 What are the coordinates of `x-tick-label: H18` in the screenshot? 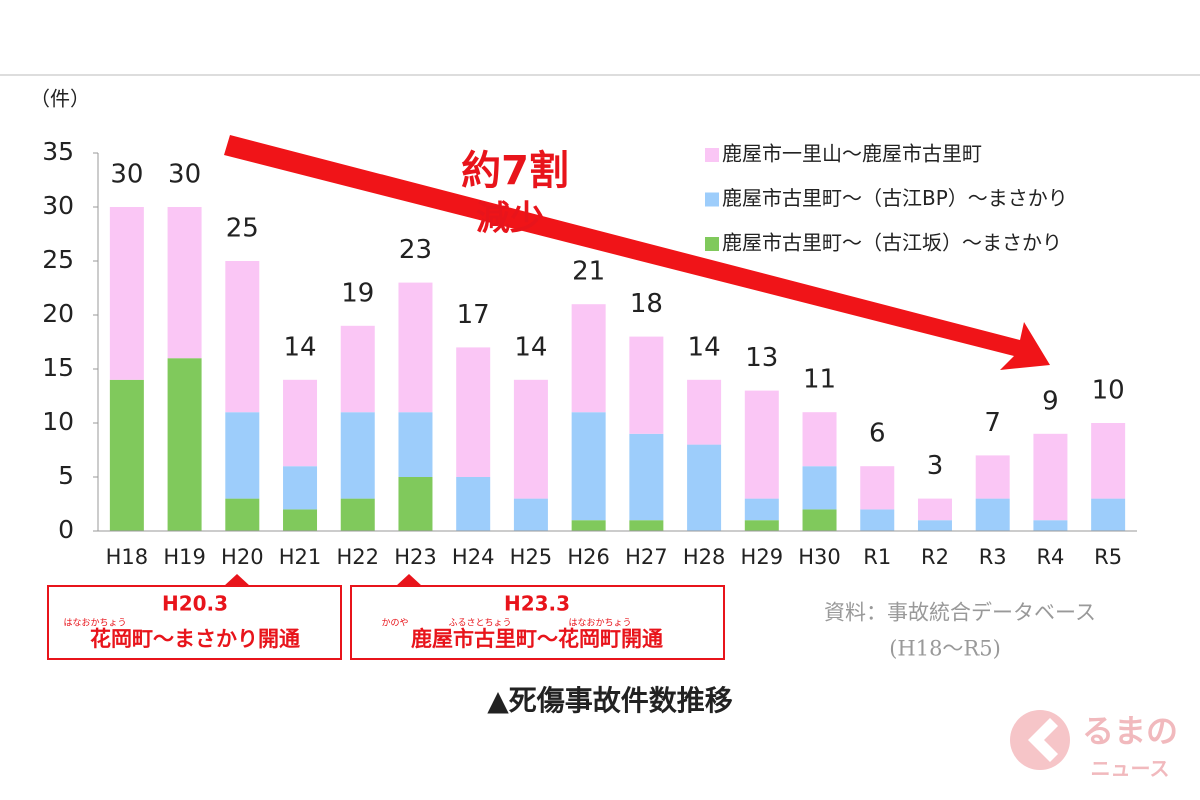 It's located at (127, 557).